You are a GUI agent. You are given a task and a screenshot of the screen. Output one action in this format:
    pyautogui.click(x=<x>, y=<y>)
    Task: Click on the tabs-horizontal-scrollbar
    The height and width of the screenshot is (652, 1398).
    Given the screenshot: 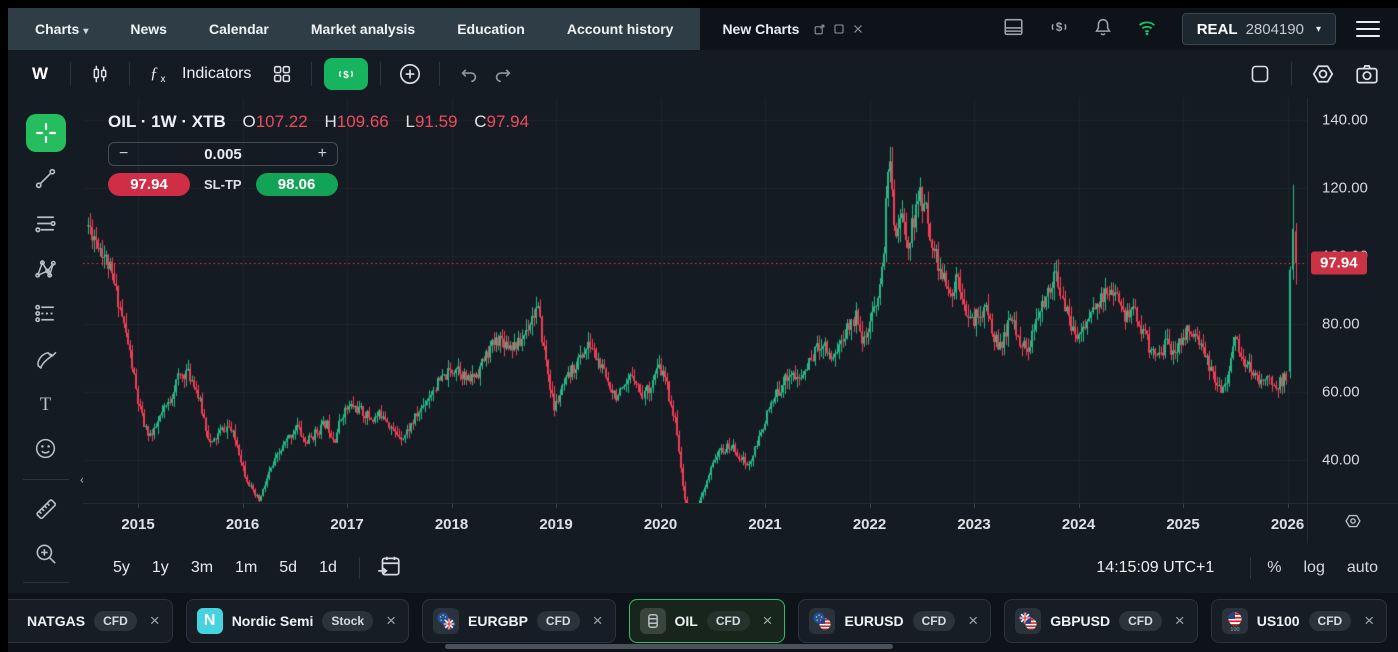 What is the action you would take?
    pyautogui.click(x=669, y=646)
    